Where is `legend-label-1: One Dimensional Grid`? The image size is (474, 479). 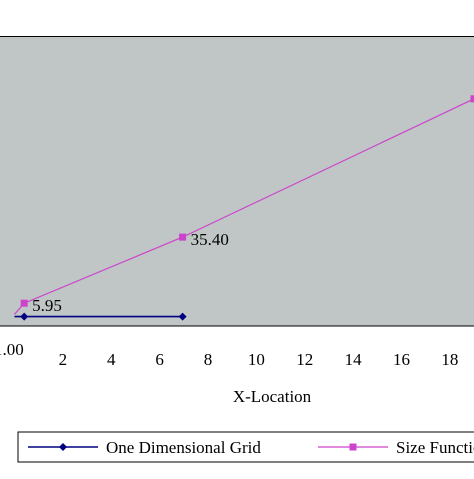 legend-label-1: One Dimensional Grid is located at coordinates (183, 447).